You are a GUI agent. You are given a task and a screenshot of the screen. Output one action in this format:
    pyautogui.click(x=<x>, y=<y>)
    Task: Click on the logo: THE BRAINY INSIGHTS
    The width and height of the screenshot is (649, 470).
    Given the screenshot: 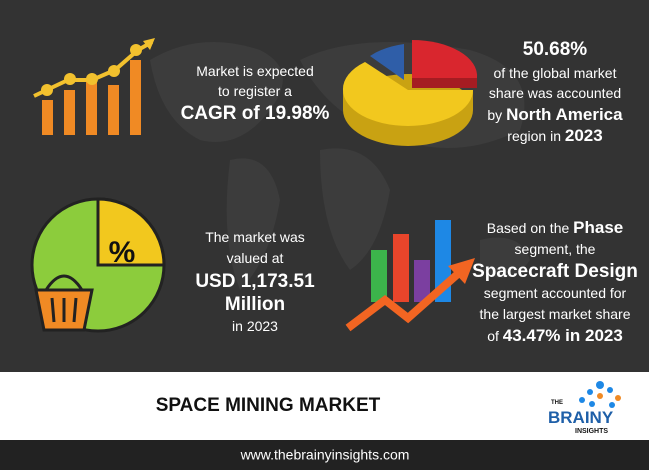 What is the action you would take?
    pyautogui.click(x=584, y=408)
    